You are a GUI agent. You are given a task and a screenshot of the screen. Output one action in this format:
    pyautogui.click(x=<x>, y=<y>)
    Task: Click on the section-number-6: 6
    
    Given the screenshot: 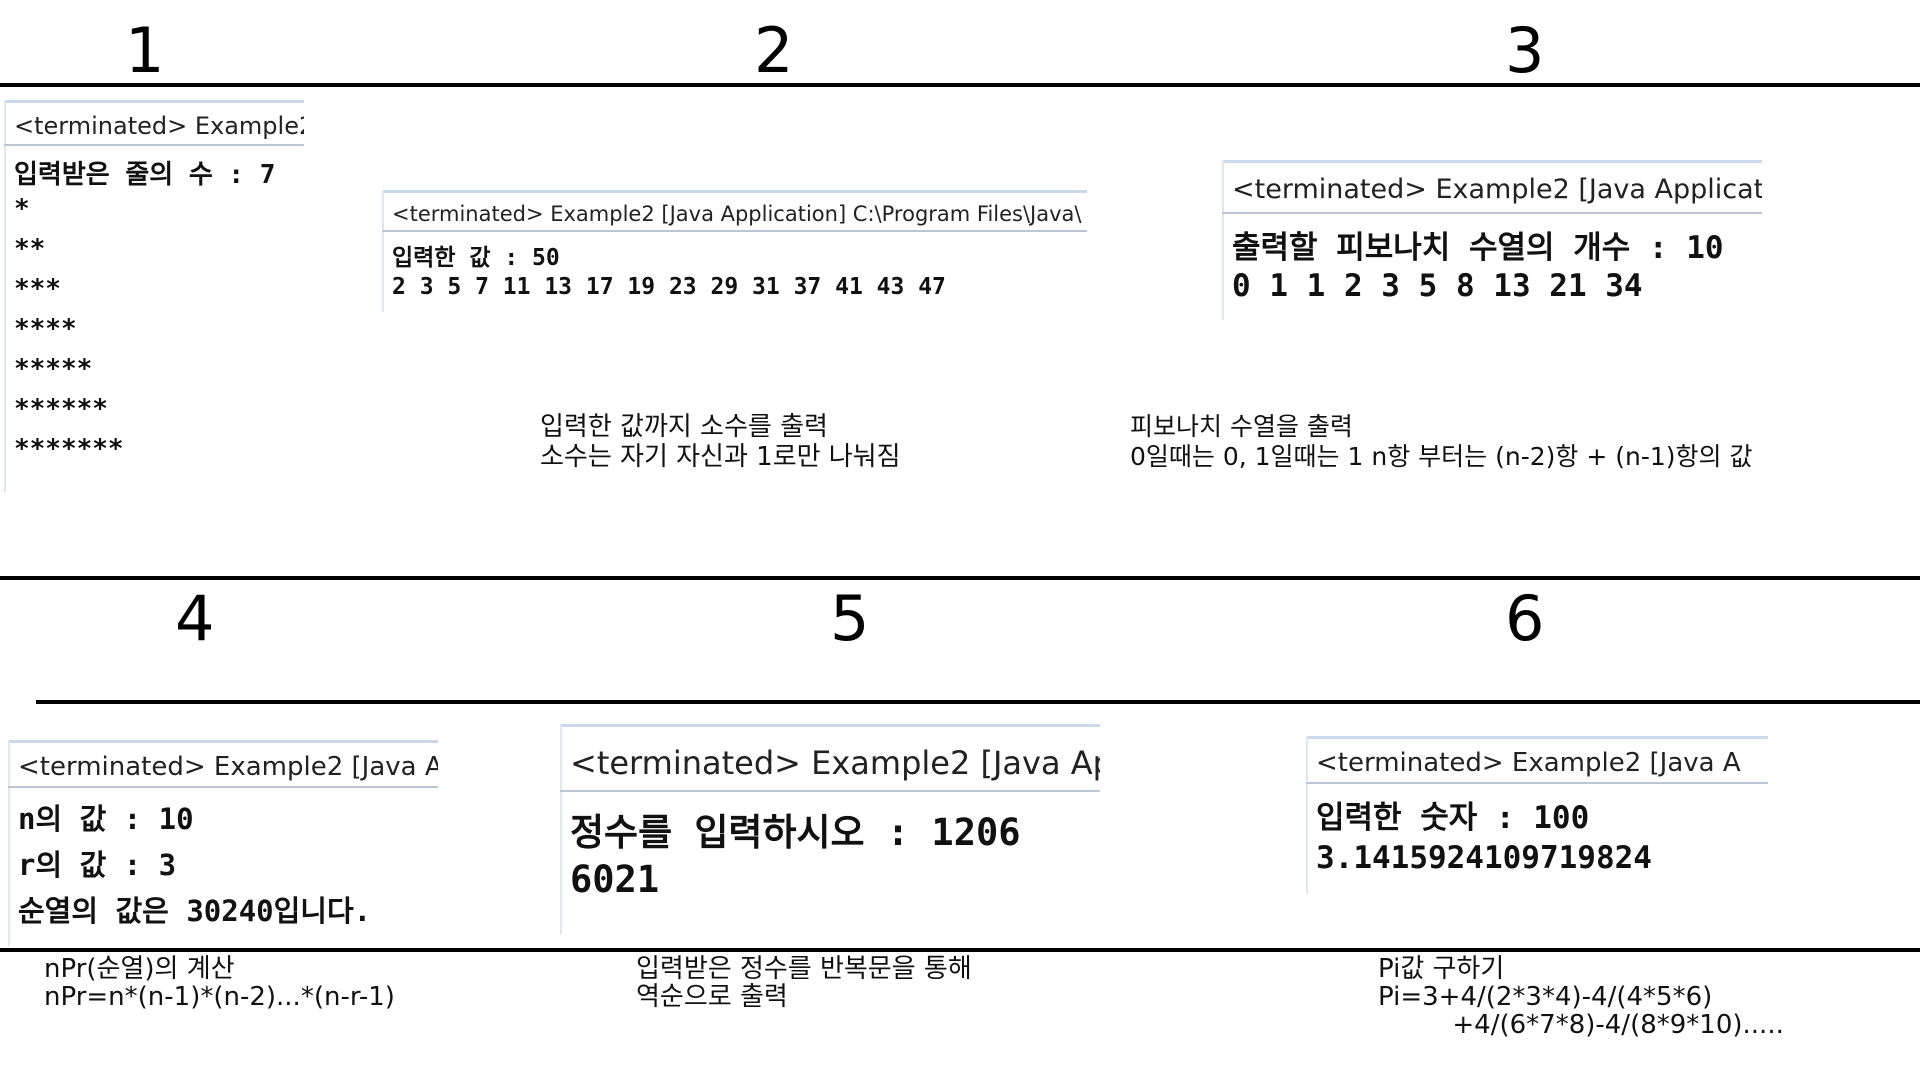 What is the action you would take?
    pyautogui.click(x=1525, y=618)
    